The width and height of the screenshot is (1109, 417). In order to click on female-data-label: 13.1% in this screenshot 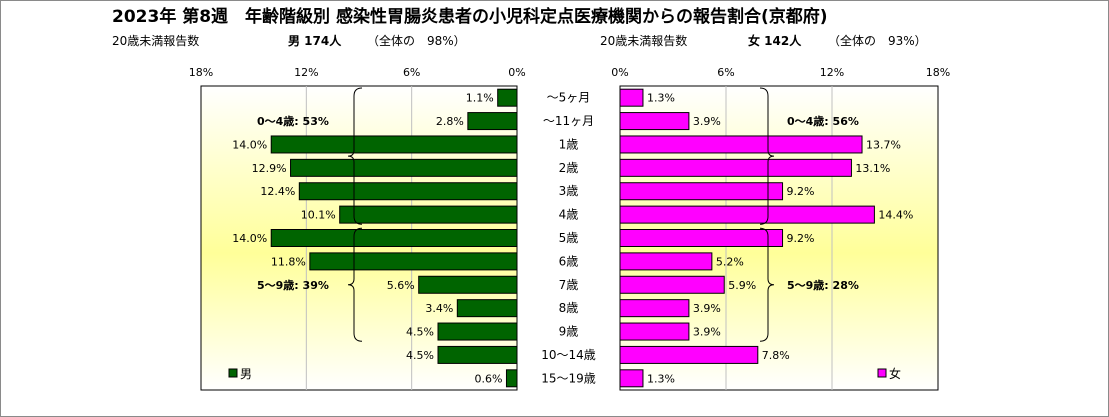, I will do `click(872, 168)`.